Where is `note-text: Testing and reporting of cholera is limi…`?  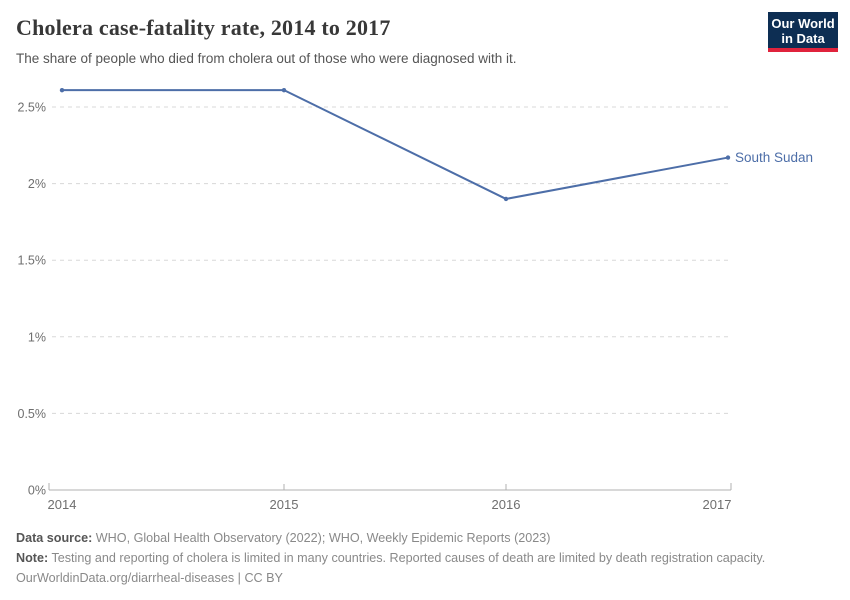
note-text: Testing and reporting of cholera is limi… is located at coordinates (407, 558).